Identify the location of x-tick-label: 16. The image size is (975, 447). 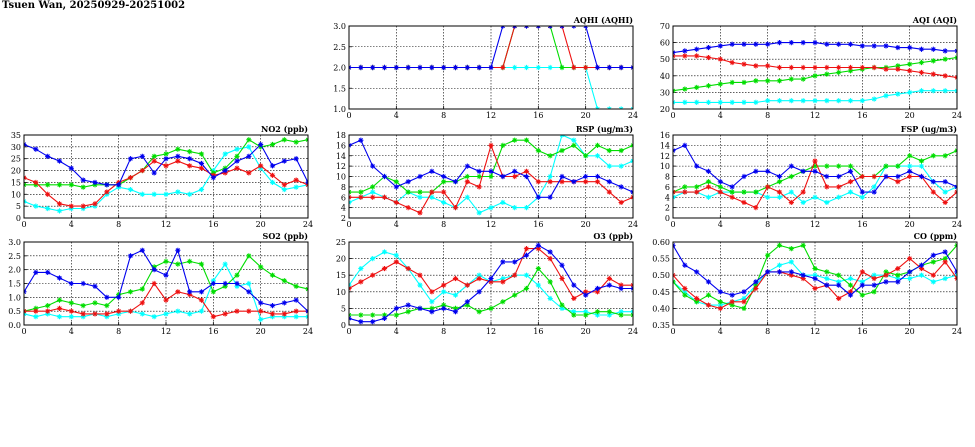
(862, 115).